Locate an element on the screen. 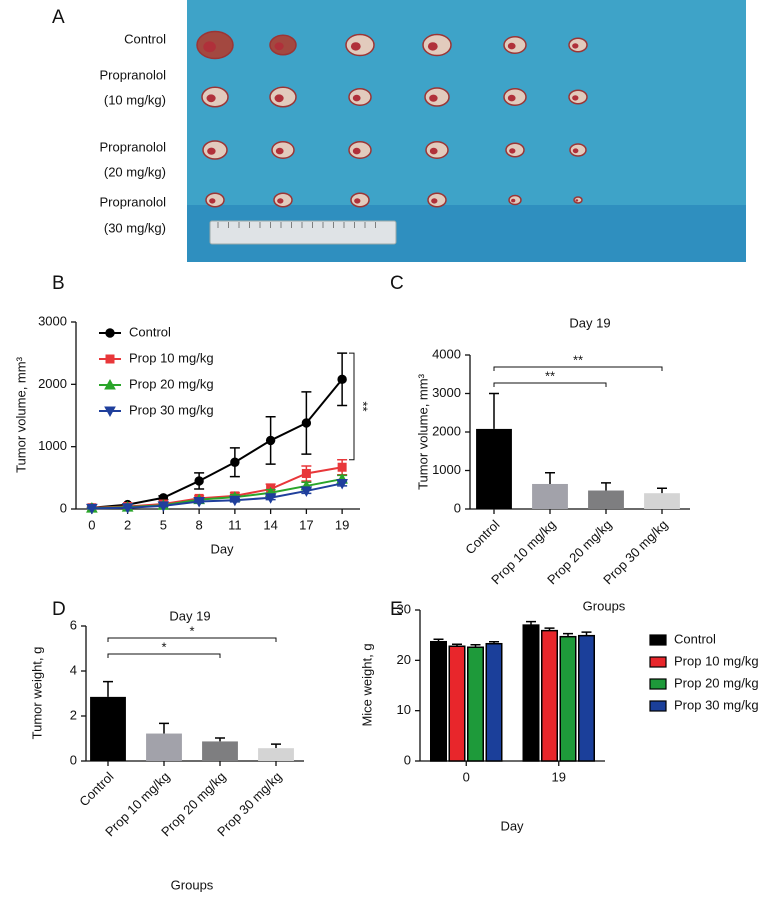 Image resolution: width=760 pixels, height=899 pixels. x-axis-label: Groups is located at coordinates (192, 884).